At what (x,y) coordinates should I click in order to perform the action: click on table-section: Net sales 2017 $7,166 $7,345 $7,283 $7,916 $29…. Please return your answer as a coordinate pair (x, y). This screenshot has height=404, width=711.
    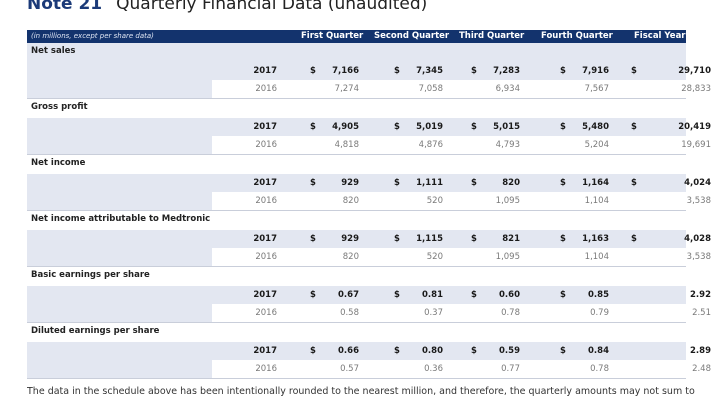
    Looking at the image, I should click on (369, 71).